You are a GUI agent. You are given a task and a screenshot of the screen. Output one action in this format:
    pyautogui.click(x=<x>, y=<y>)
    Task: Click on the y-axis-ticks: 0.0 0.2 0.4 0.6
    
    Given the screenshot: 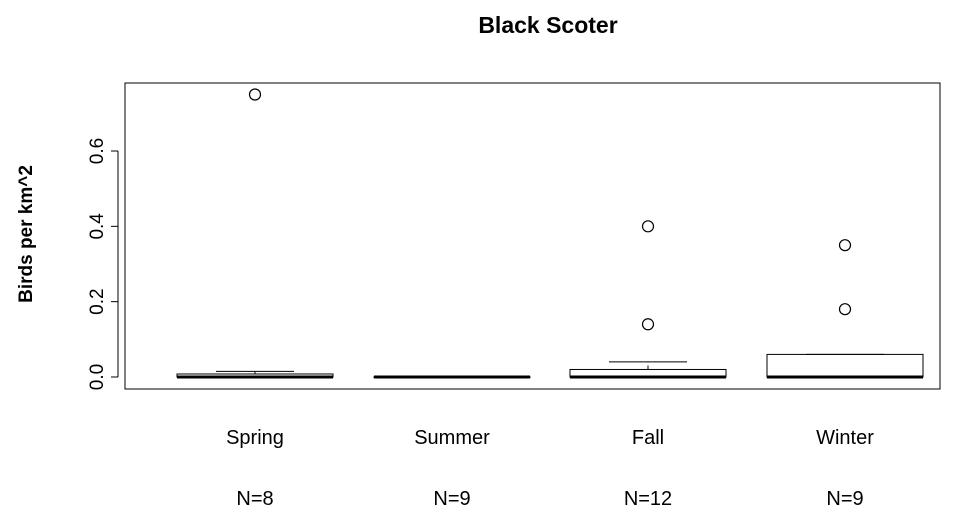 What is the action you would take?
    pyautogui.click(x=102, y=264)
    